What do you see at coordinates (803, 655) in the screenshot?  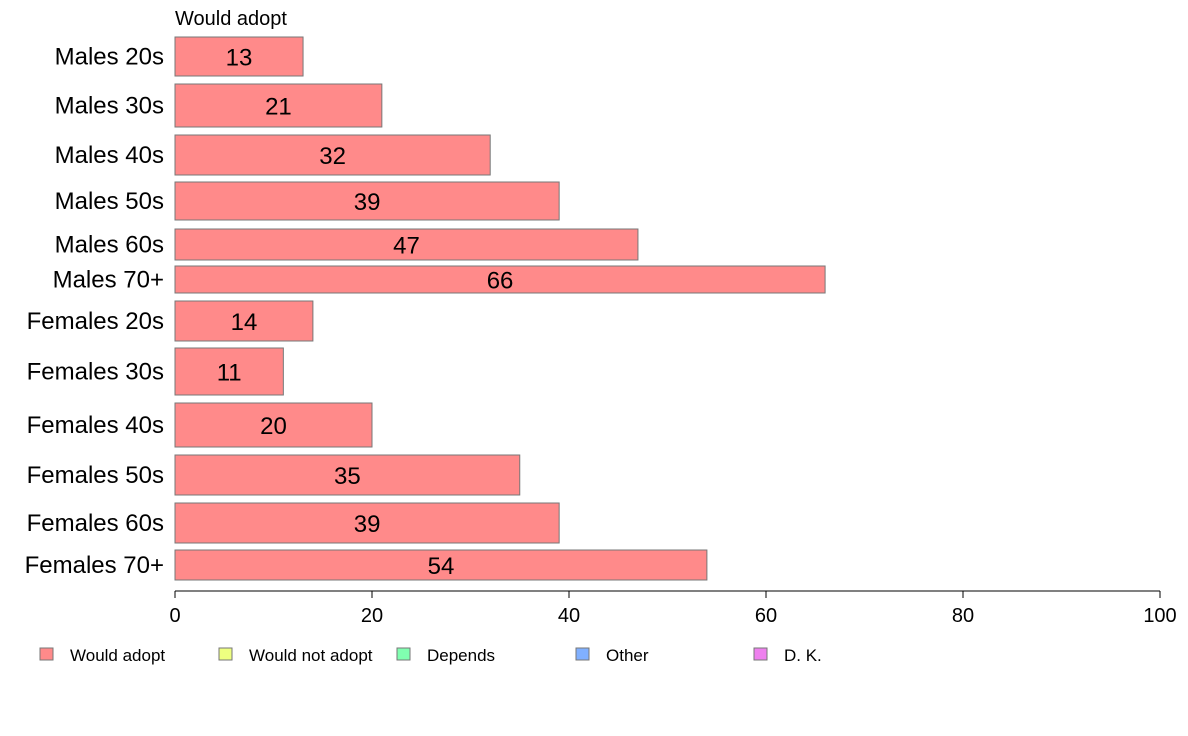 I see `legend-label: D. K.` at bounding box center [803, 655].